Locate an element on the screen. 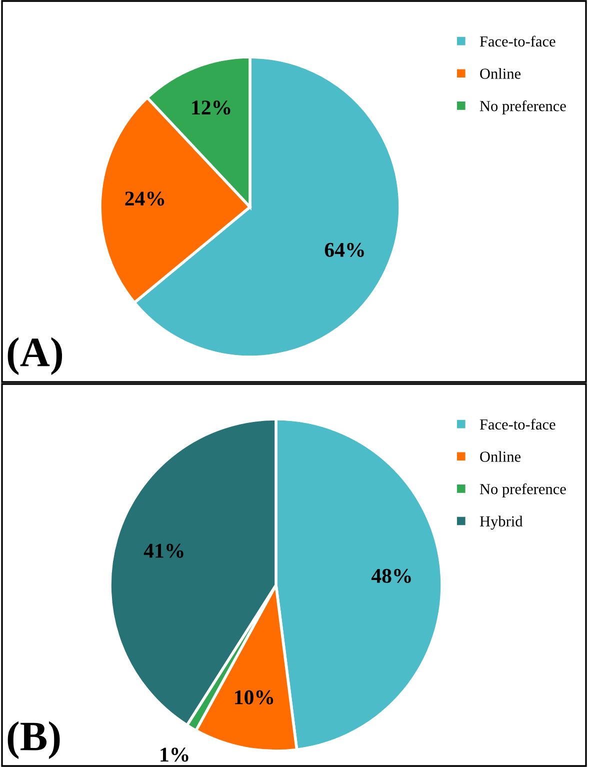 Image resolution: width=589 pixels, height=767 pixels. data-label: 48% is located at coordinates (391, 575).